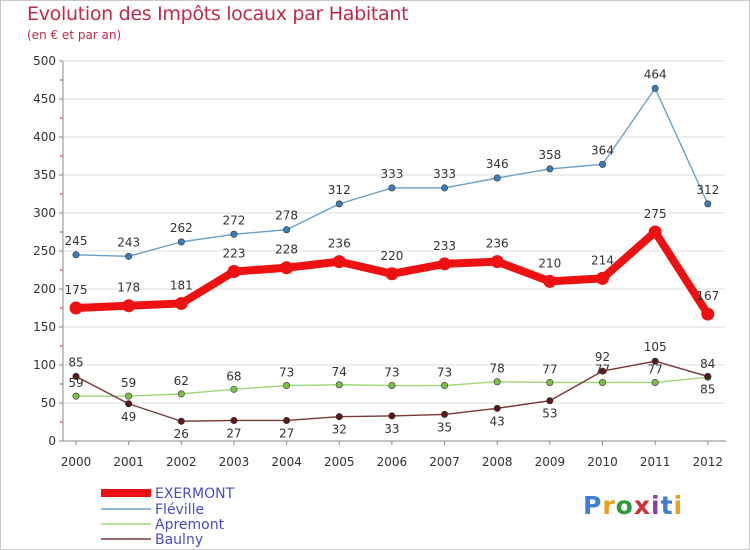 The image size is (750, 550). I want to click on data-label: 175, so click(76, 290).